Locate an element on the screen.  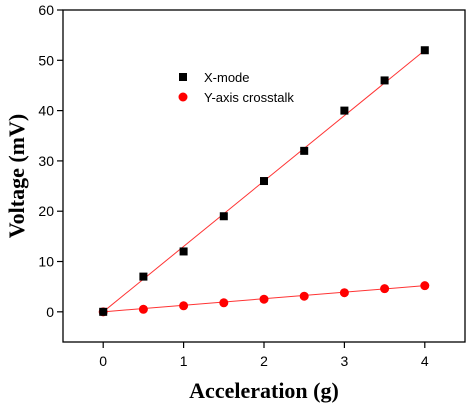
y-tick-label: 10 is located at coordinates (46, 262).